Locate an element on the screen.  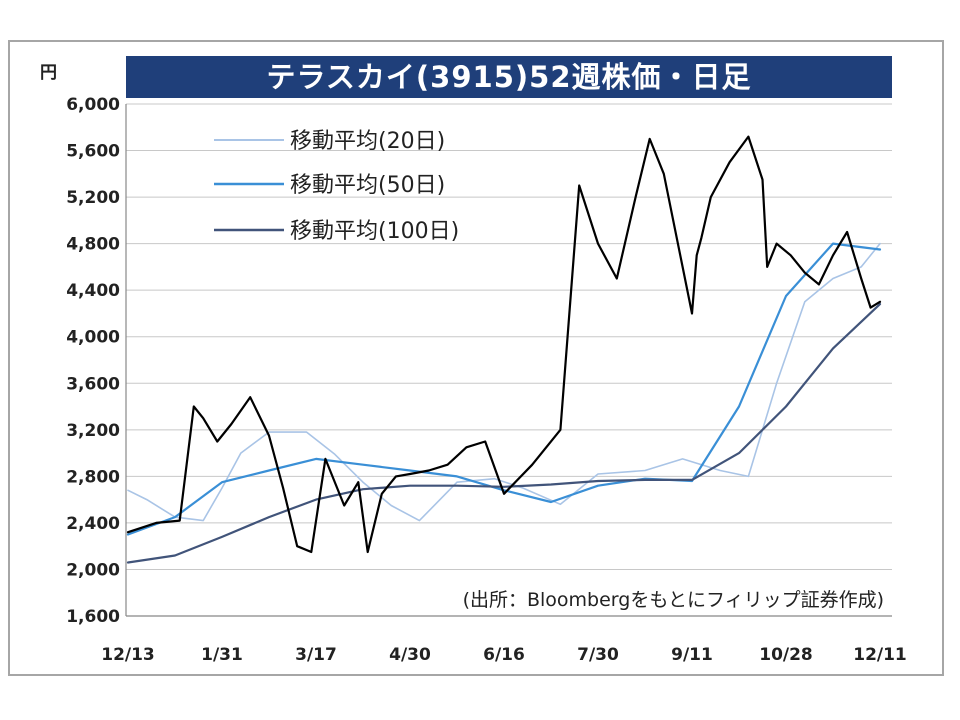
y-tick-label: 2,400 is located at coordinates (93, 524).